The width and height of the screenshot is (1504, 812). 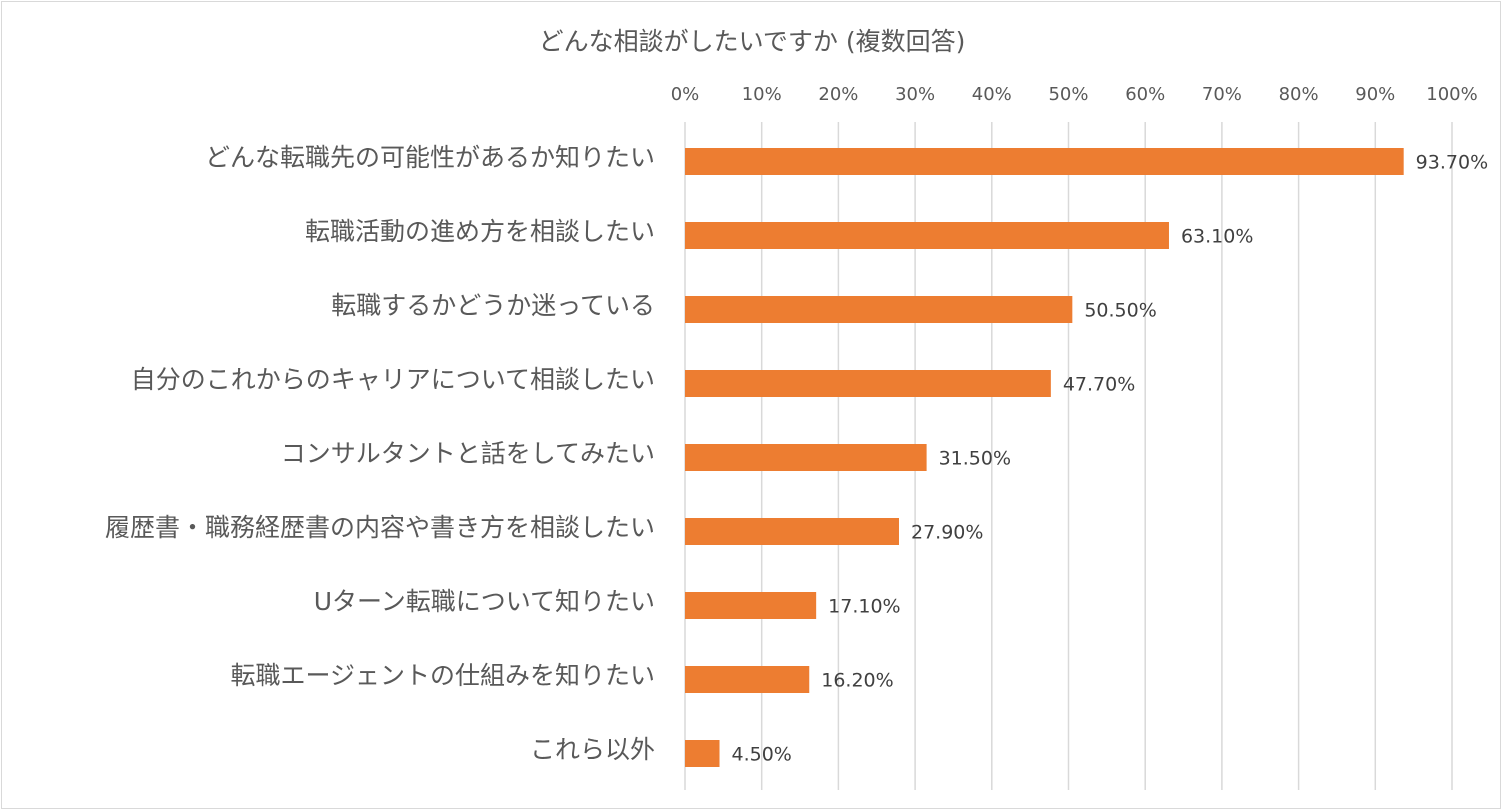 What do you see at coordinates (864, 607) in the screenshot?
I see `value-label: 17.10%` at bounding box center [864, 607].